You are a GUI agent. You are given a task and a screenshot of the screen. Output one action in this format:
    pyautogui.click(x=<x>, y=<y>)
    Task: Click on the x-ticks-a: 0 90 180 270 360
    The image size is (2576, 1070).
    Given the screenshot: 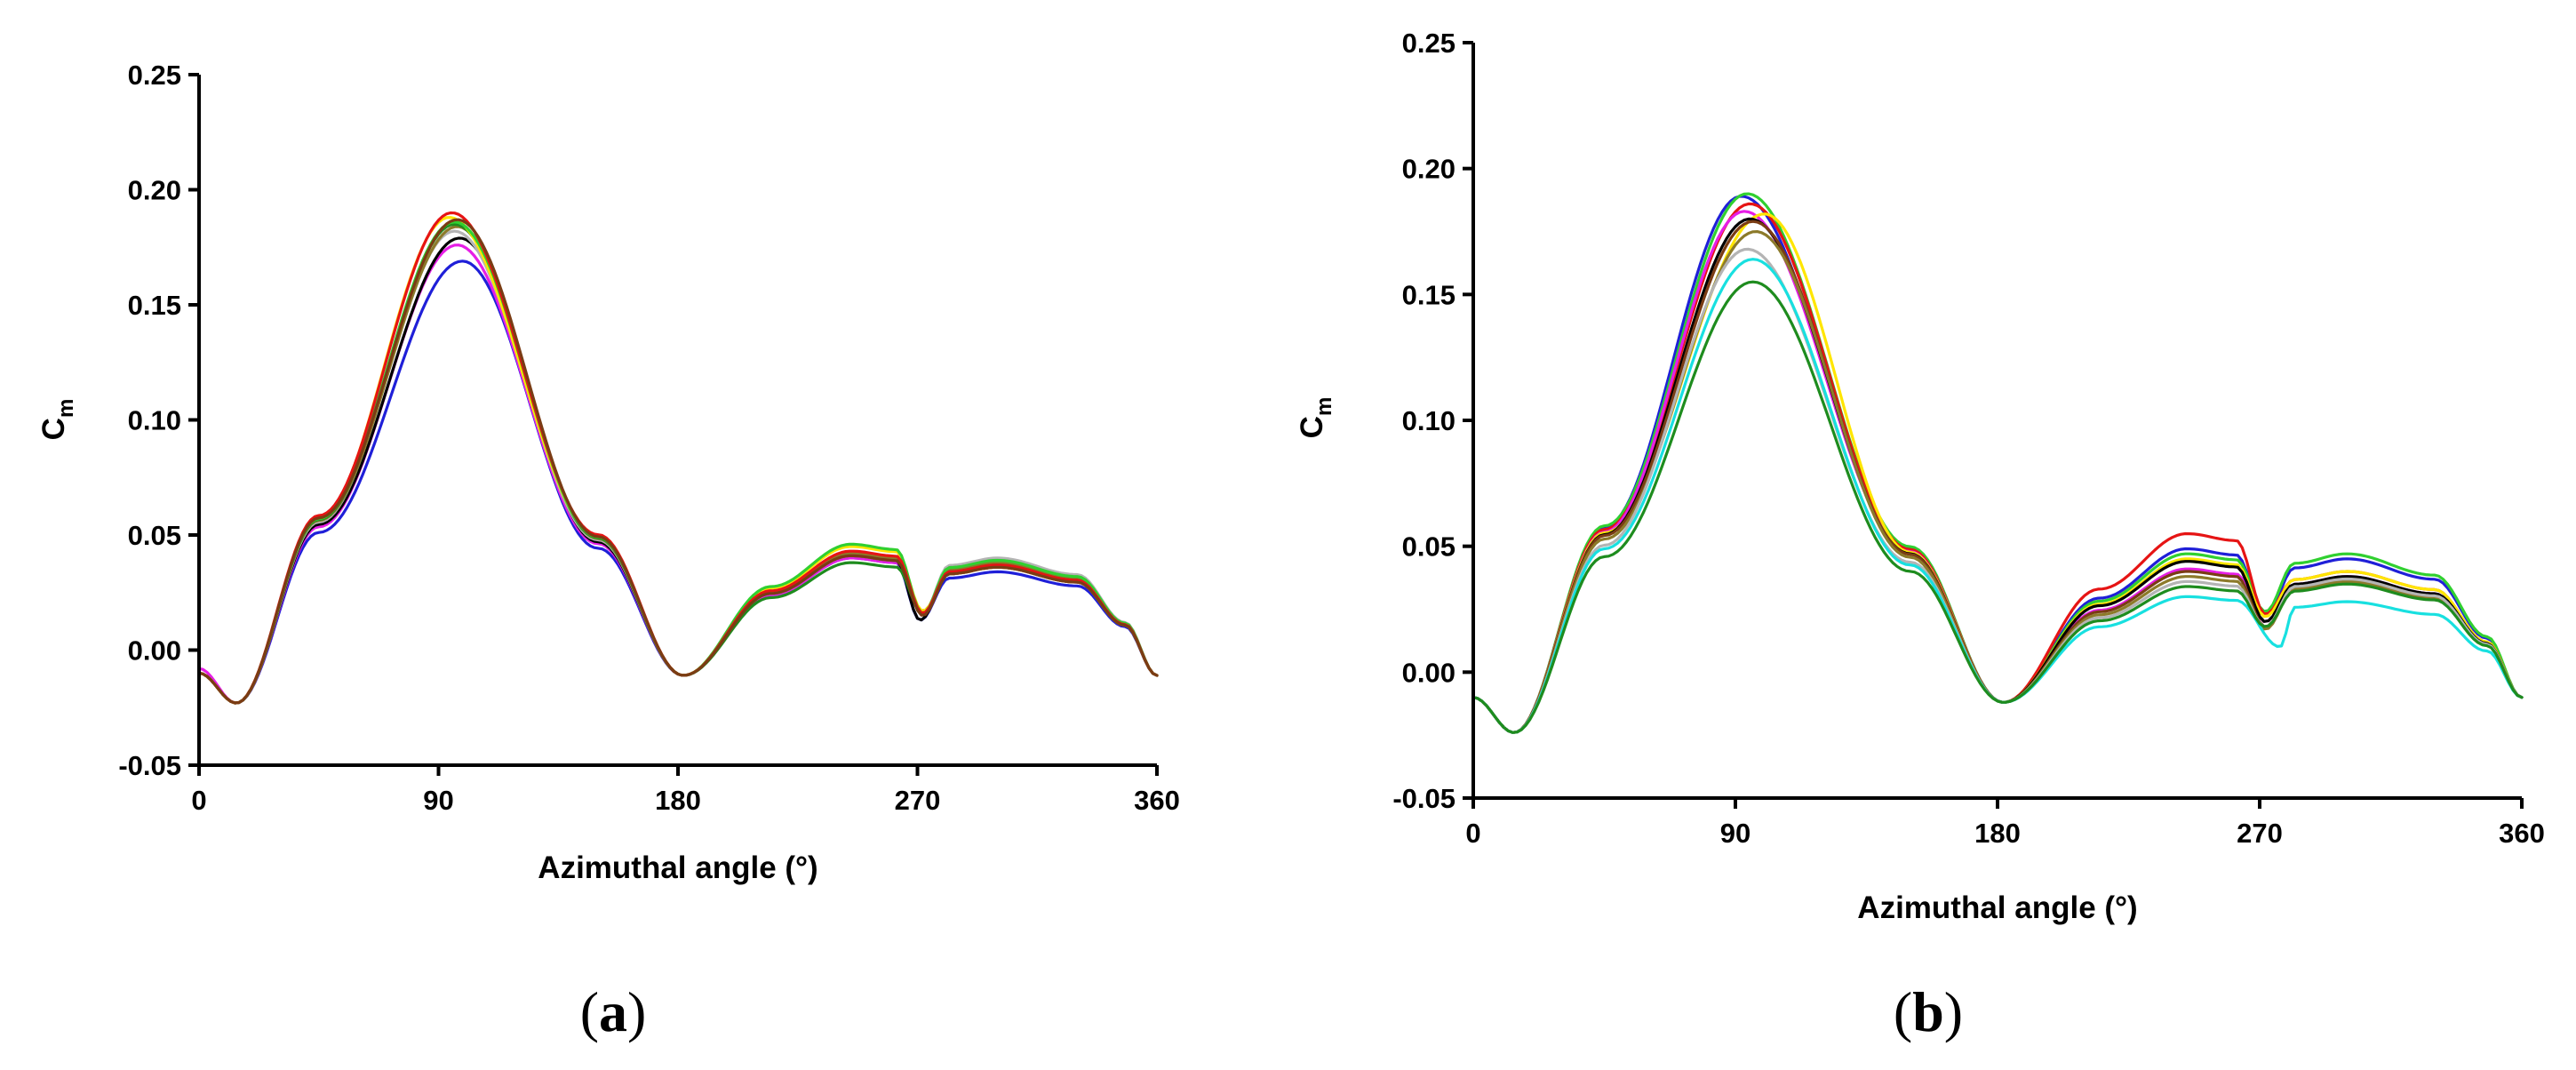 What is the action you would take?
    pyautogui.click(x=685, y=790)
    